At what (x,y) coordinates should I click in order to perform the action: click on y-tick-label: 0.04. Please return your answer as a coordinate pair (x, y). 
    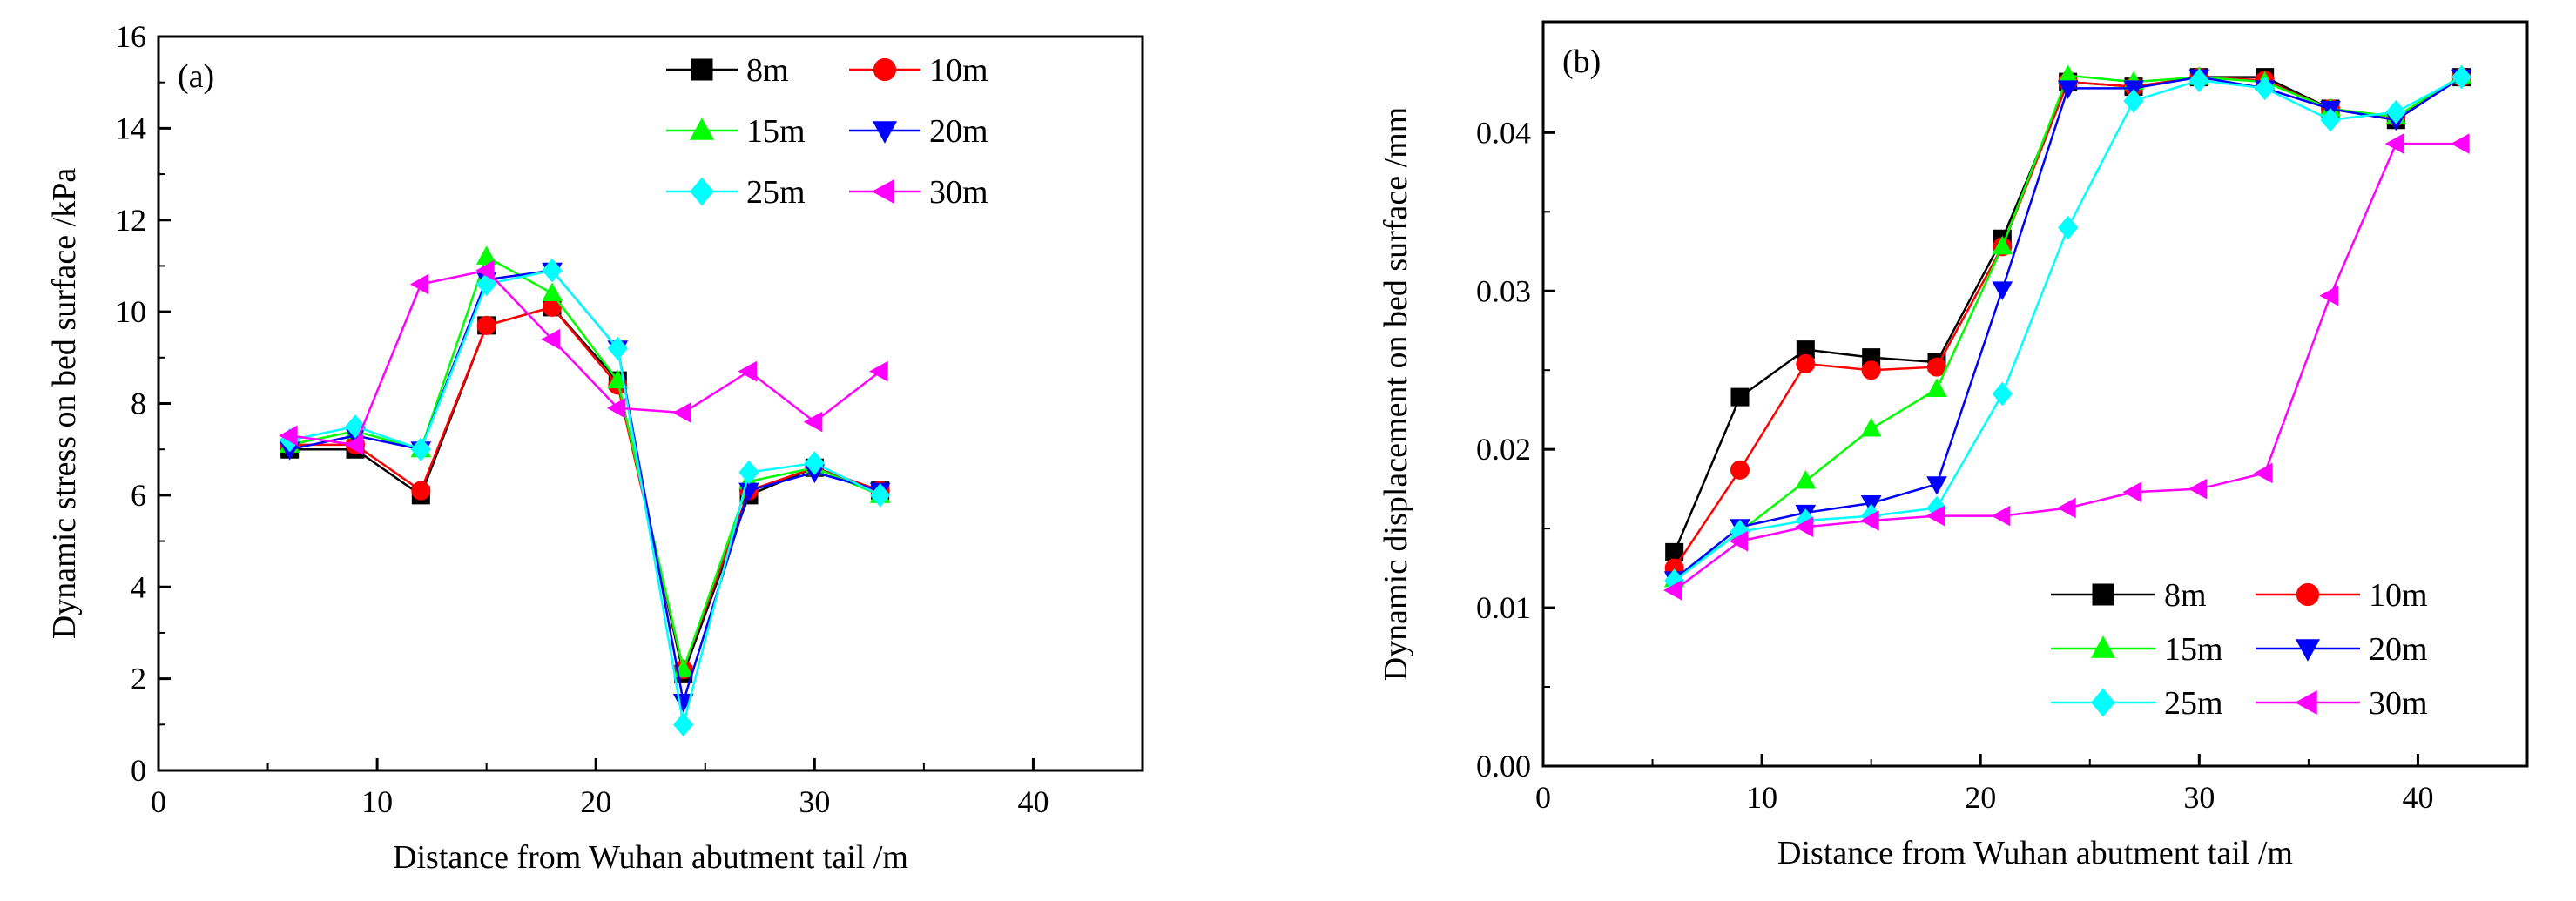
    Looking at the image, I should click on (1503, 132).